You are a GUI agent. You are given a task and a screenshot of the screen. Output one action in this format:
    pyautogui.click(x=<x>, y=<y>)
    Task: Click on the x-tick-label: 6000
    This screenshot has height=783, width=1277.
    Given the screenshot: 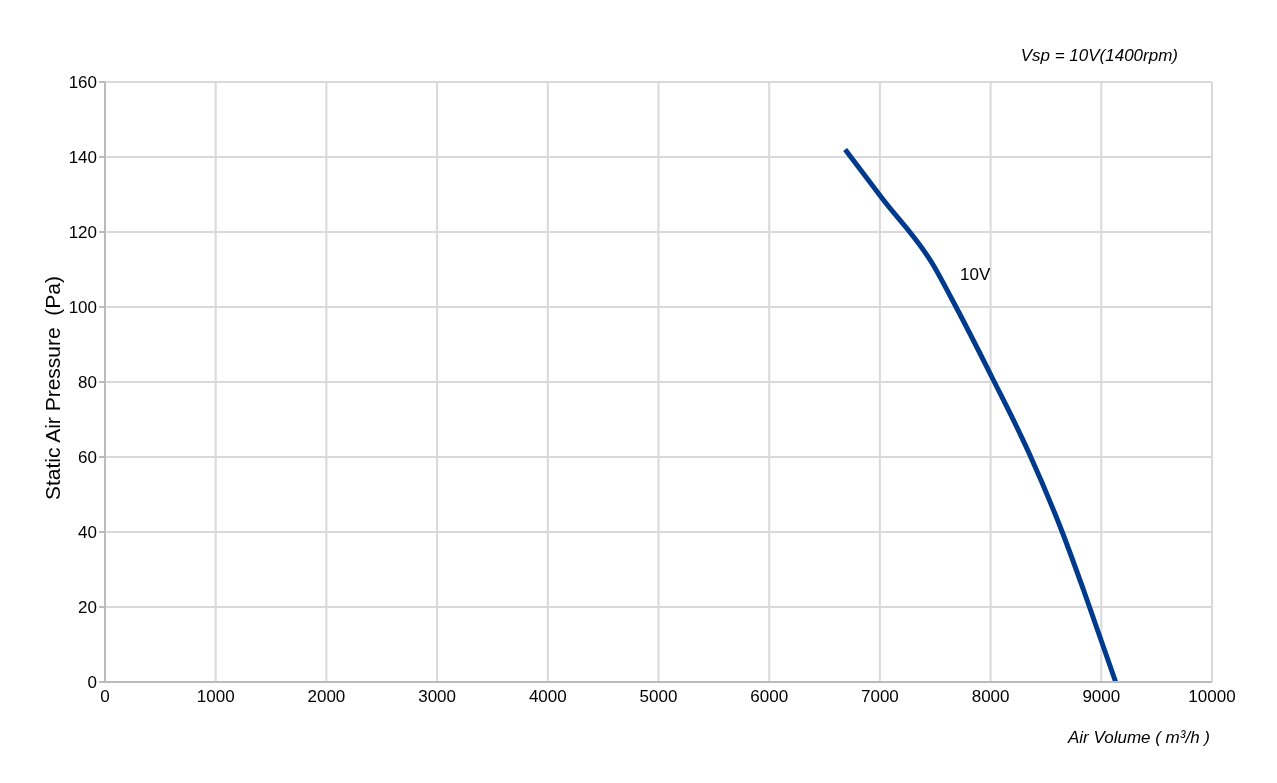 What is the action you would take?
    pyautogui.click(x=769, y=697)
    